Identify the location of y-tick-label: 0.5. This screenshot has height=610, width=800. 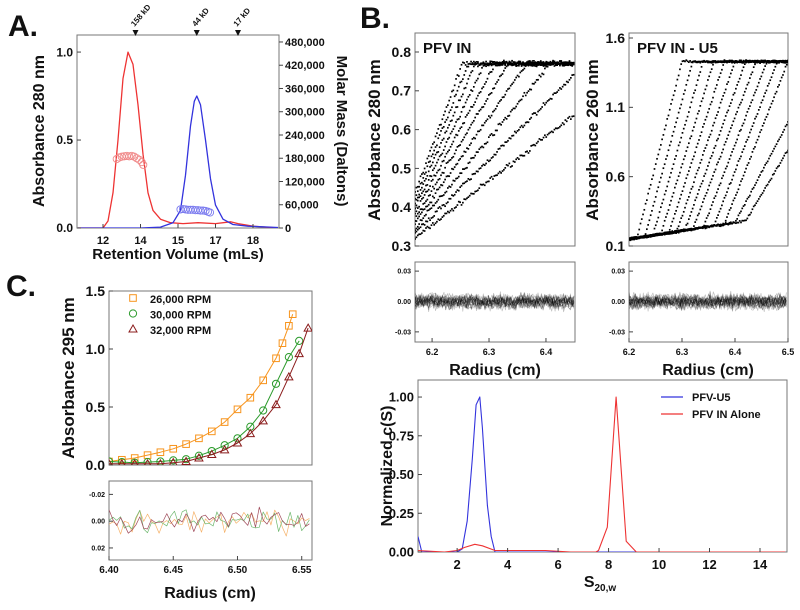
(64, 140).